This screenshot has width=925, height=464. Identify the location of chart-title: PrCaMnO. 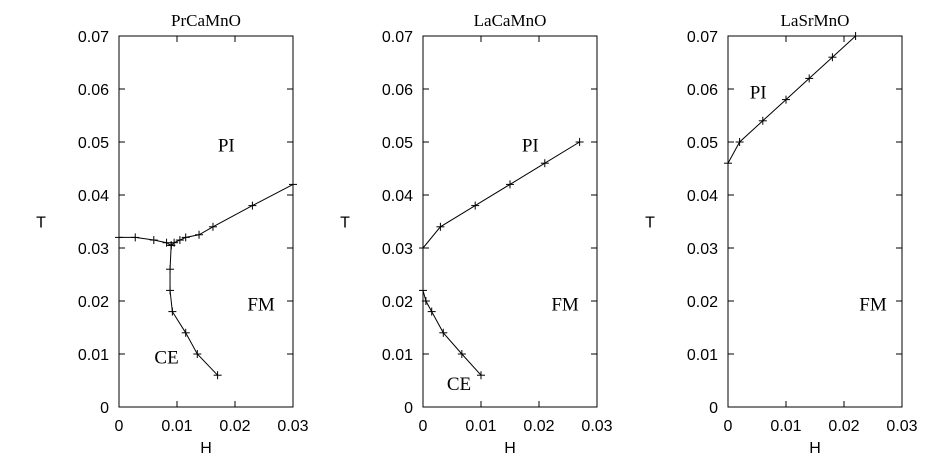
(206, 20).